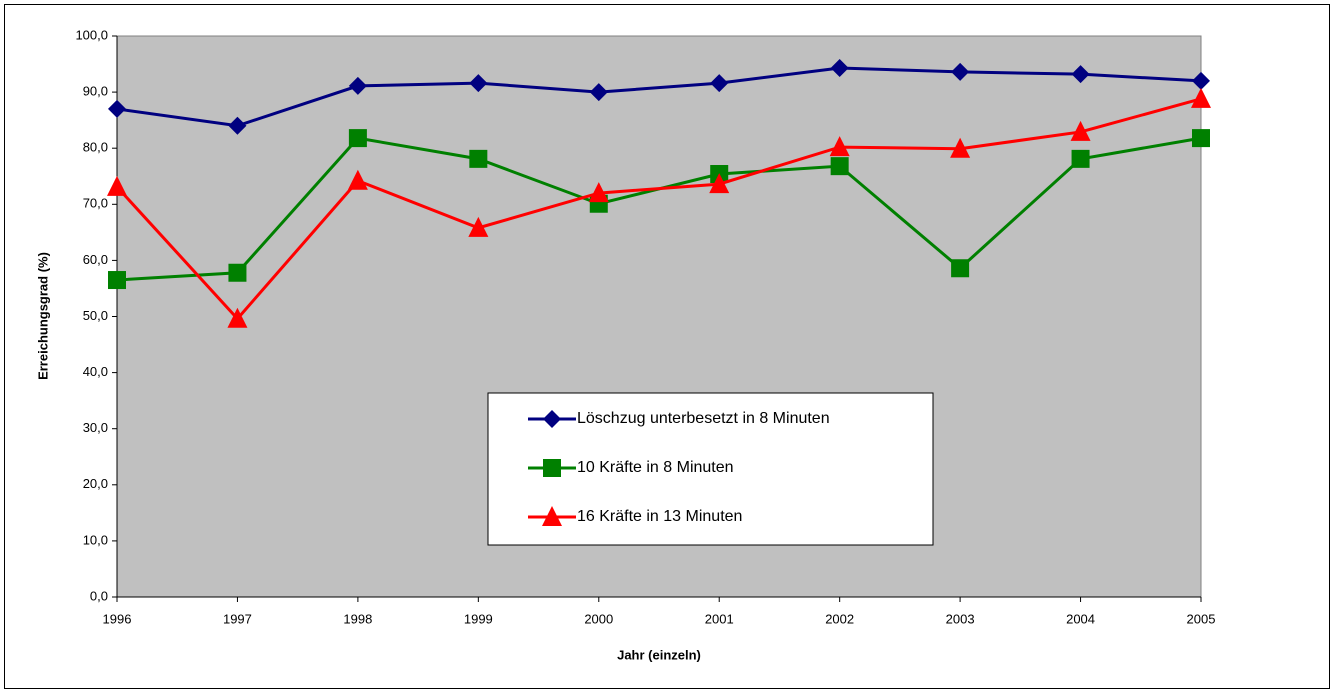 The width and height of the screenshot is (1334, 693). What do you see at coordinates (478, 618) in the screenshot?
I see `x-tick-label: 1999` at bounding box center [478, 618].